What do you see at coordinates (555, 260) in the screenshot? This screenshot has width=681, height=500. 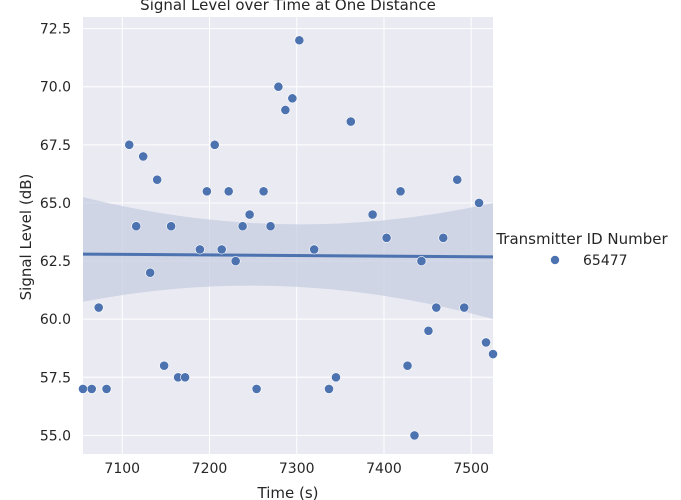 I see `legend-marker` at bounding box center [555, 260].